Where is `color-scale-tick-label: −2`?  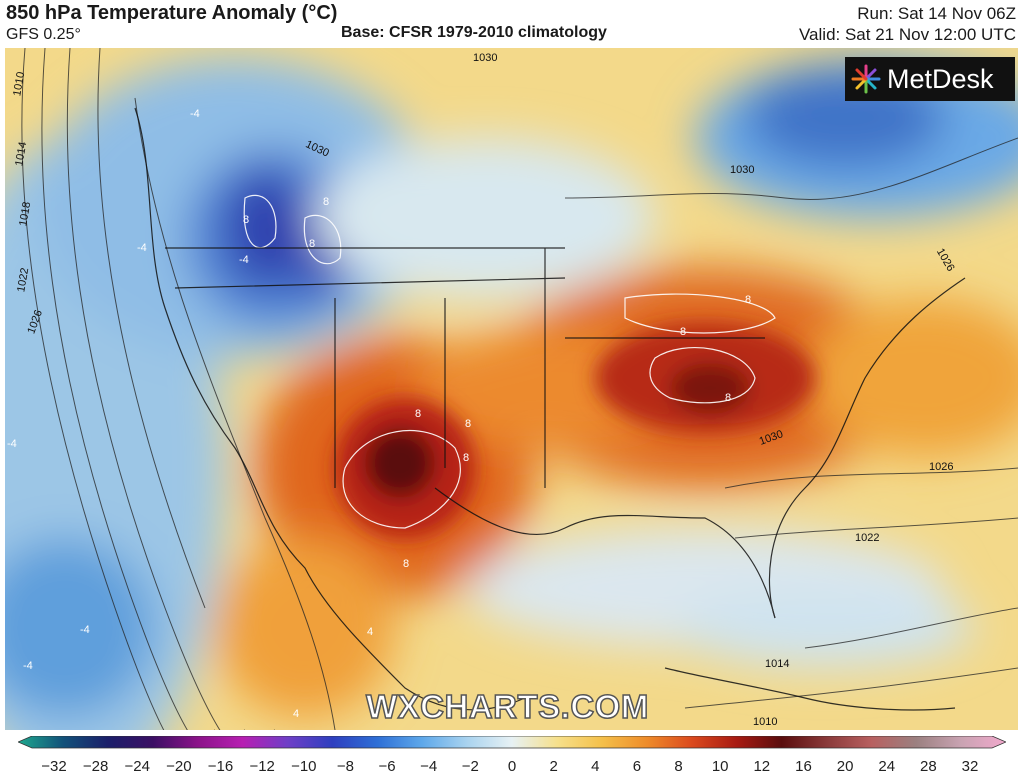
color-scale-tick-label: −2 is located at coordinates (470, 766).